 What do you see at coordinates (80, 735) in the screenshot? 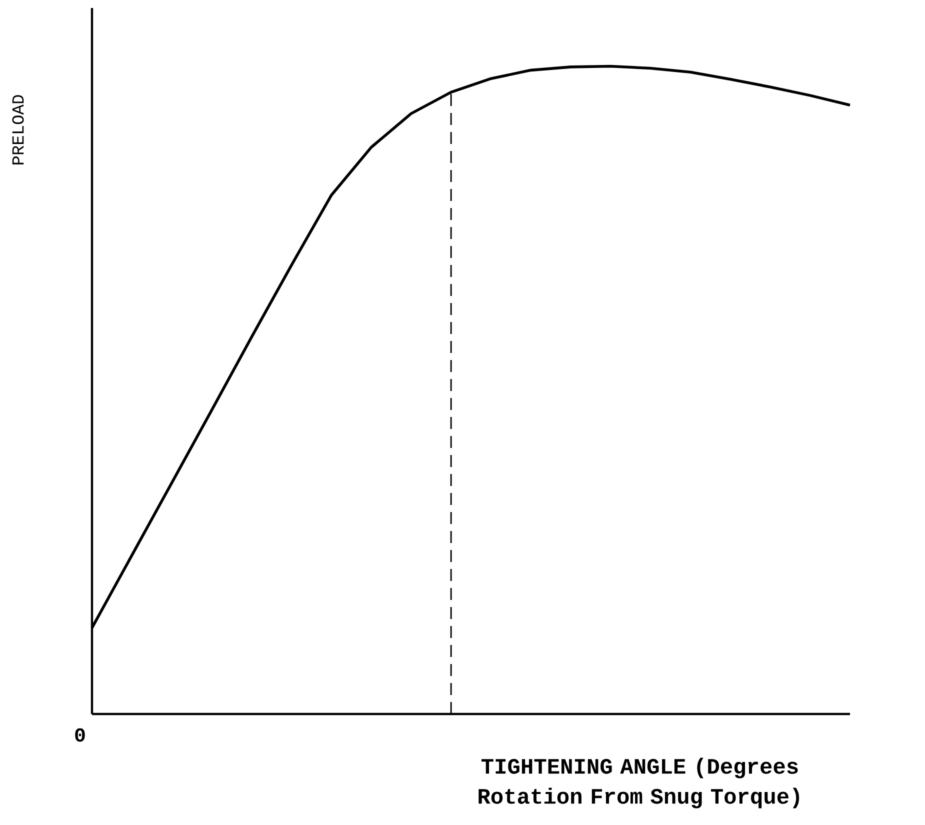
I see `text: 0` at bounding box center [80, 735].